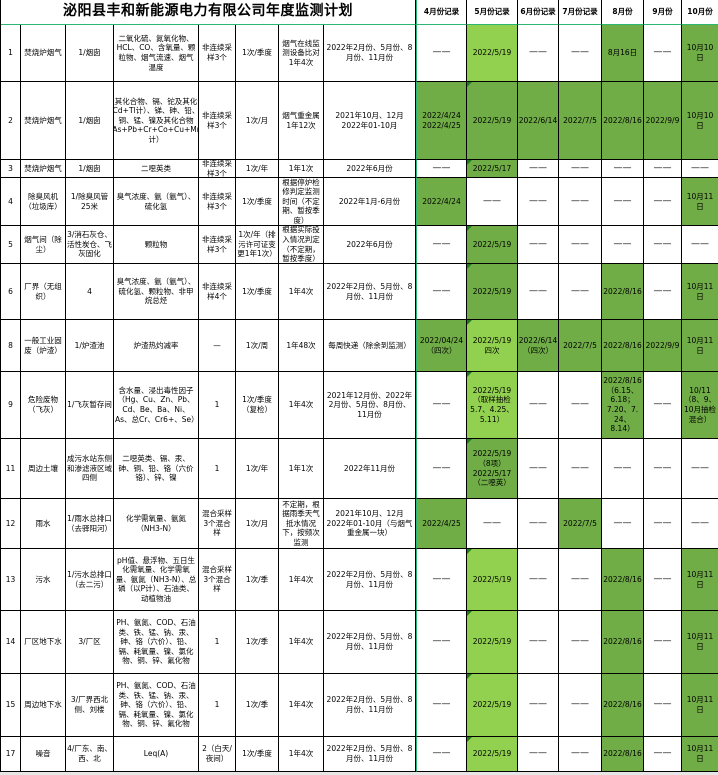 Image resolution: width=718 pixels, height=775 pixels. I want to click on cell-point-count: 成污水站东侧和渗滤液区域四侧, so click(90, 469).